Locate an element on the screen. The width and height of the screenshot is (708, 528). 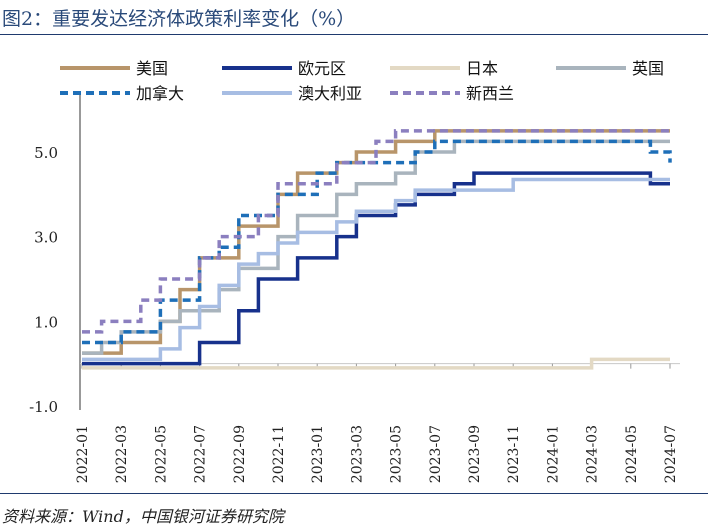
x-tick-label: 2024-03 is located at coordinates (593, 454).